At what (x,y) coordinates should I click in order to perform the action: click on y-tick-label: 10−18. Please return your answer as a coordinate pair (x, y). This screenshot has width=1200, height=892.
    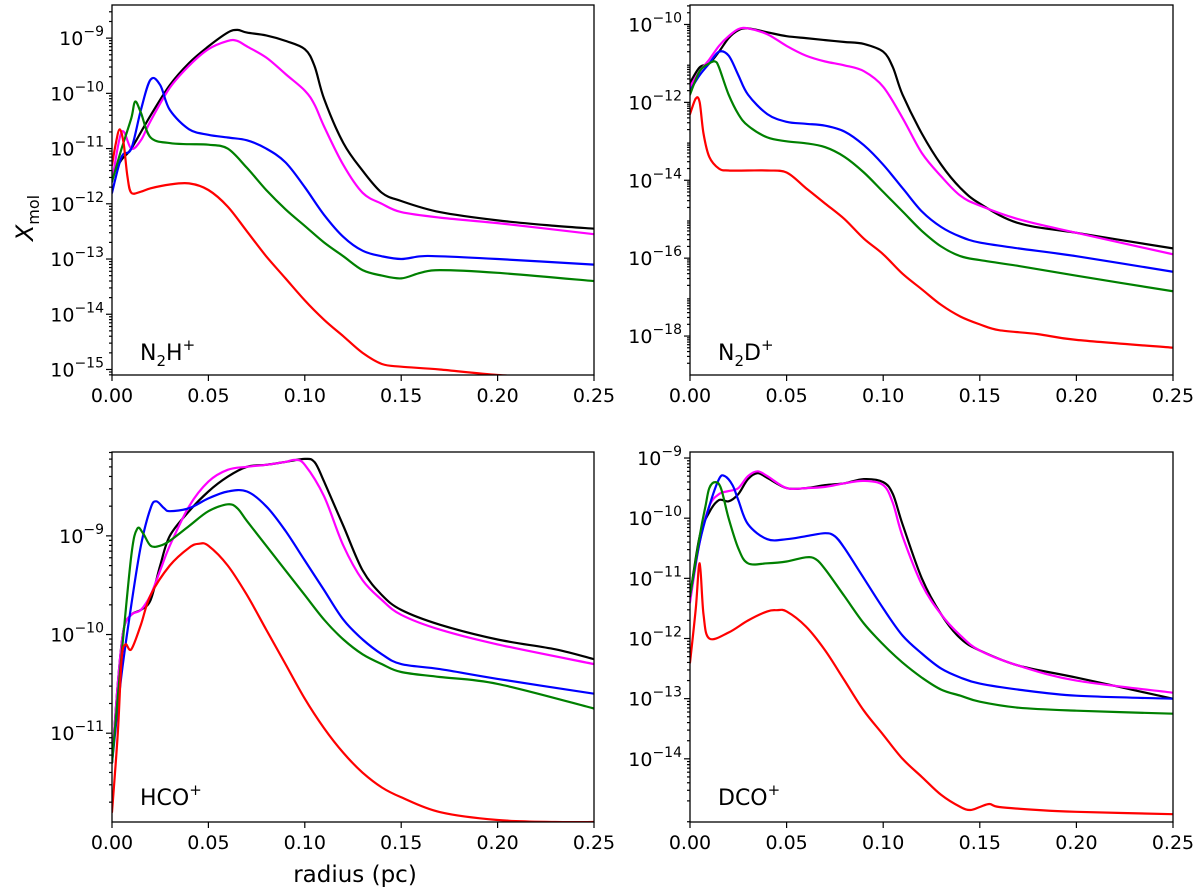
    Looking at the image, I should click on (655, 335).